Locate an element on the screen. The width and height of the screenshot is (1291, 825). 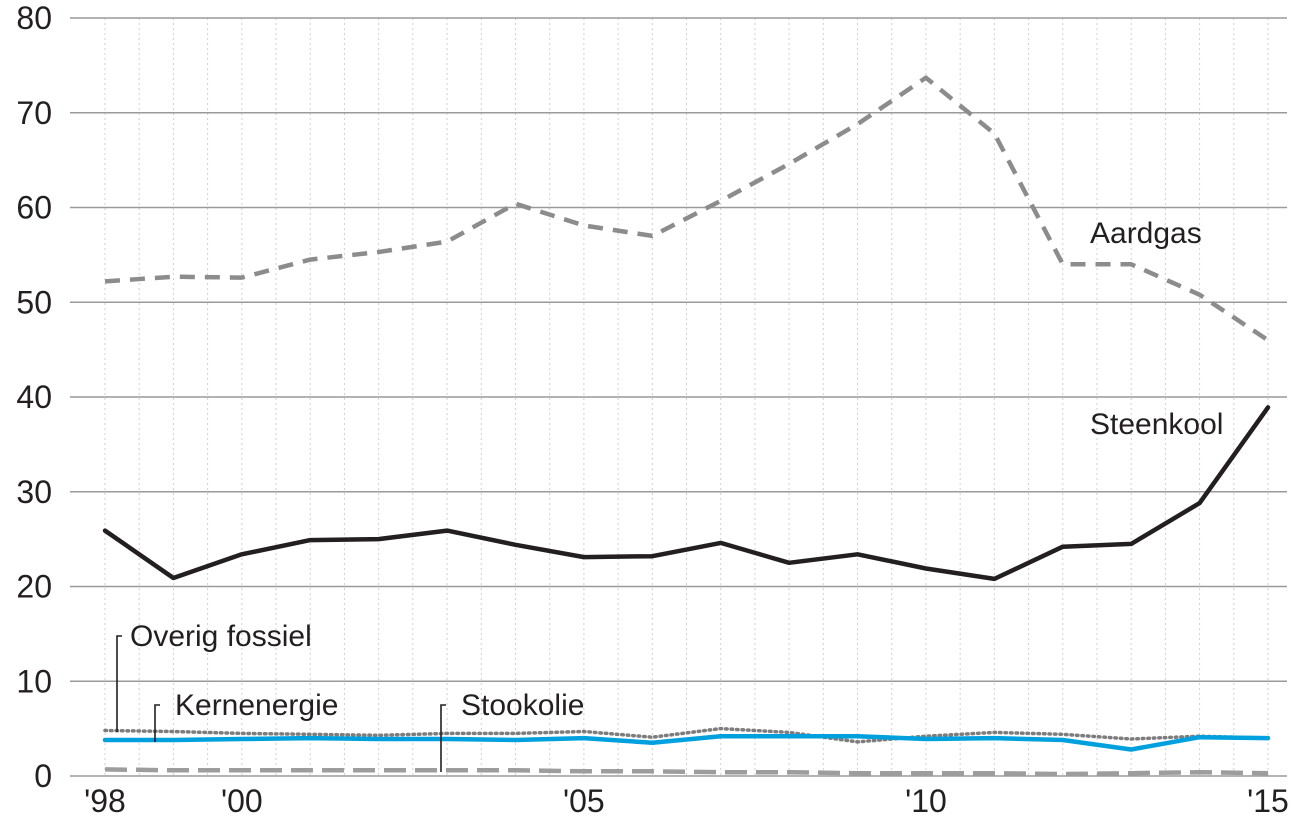
leader-kernenergie is located at coordinates (157, 723).